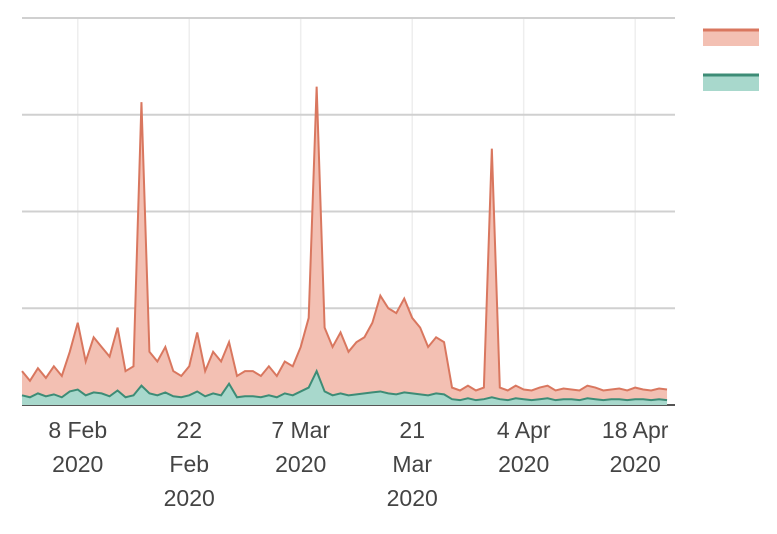  Describe the element at coordinates (189, 464) in the screenshot. I see `x-tick-label: Feb` at that location.